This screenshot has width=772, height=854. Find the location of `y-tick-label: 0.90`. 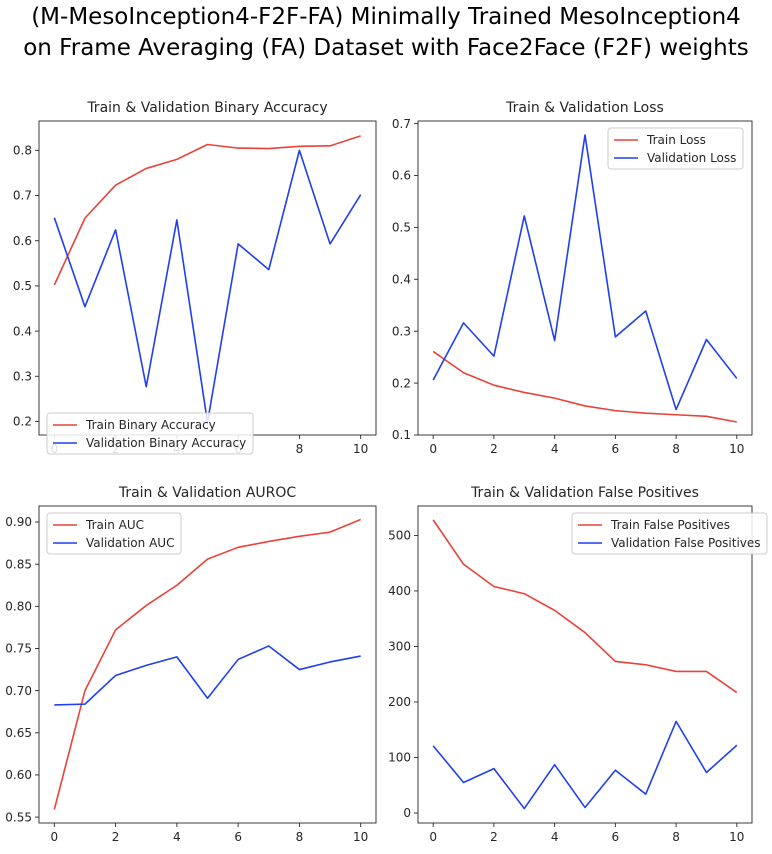

y-tick-label: 0.90 is located at coordinates (18, 522).